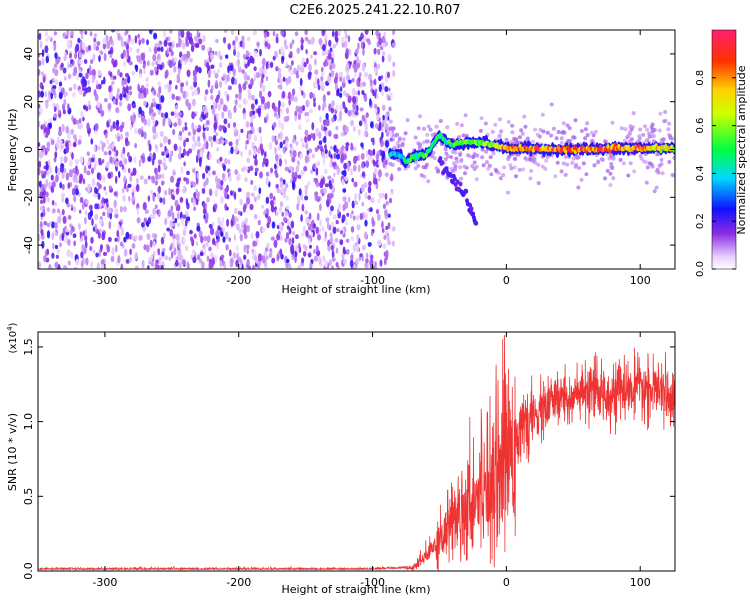  I want to click on y-tick-label: 20, so click(28, 102).